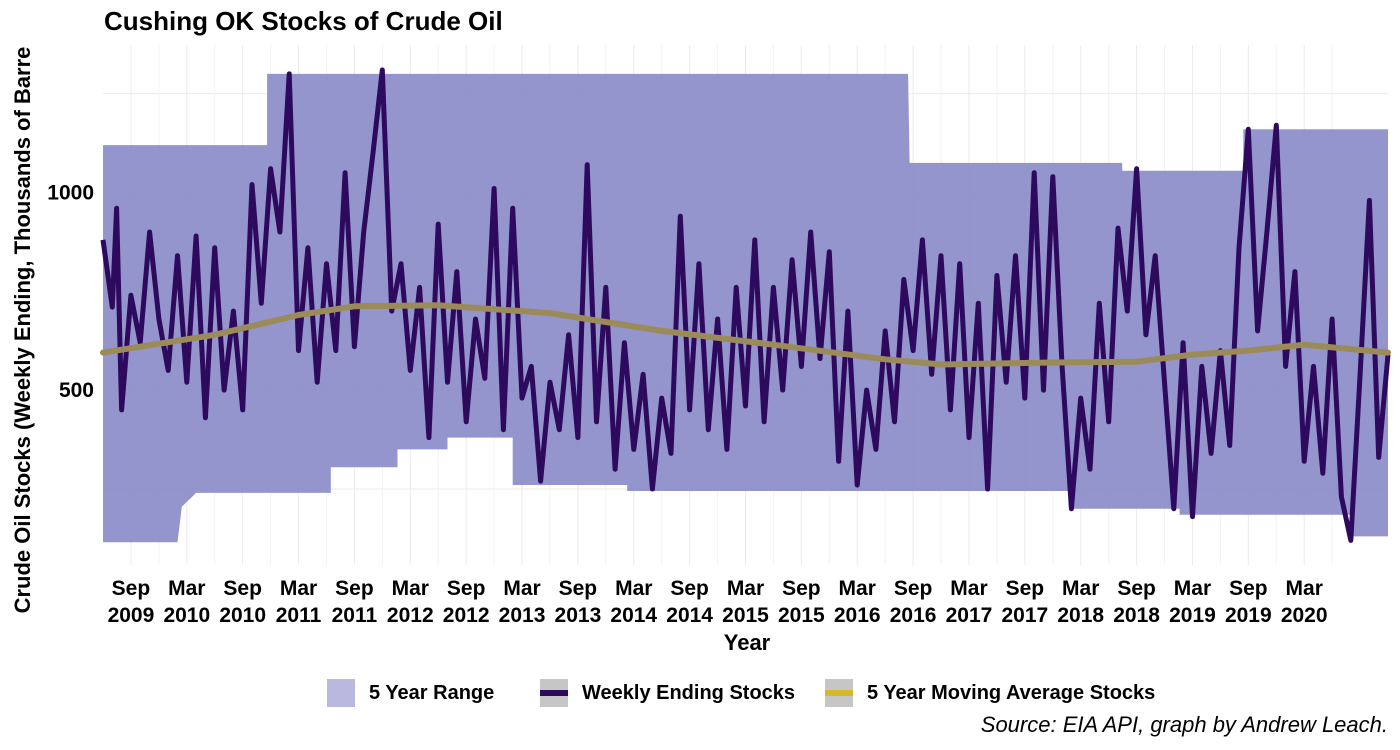 Image resolution: width=1400 pixels, height=750 pixels. I want to click on moving-average-layer, so click(745, 335).